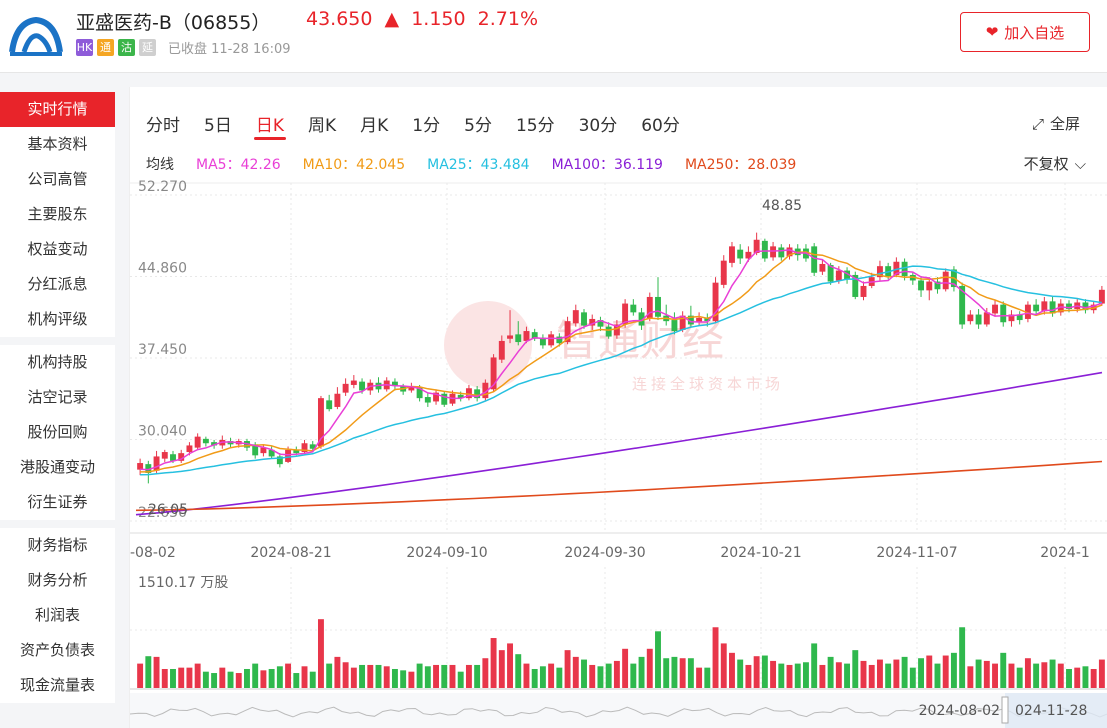  What do you see at coordinates (478, 126) in the screenshot?
I see `tab-period: 5分` at bounding box center [478, 126].